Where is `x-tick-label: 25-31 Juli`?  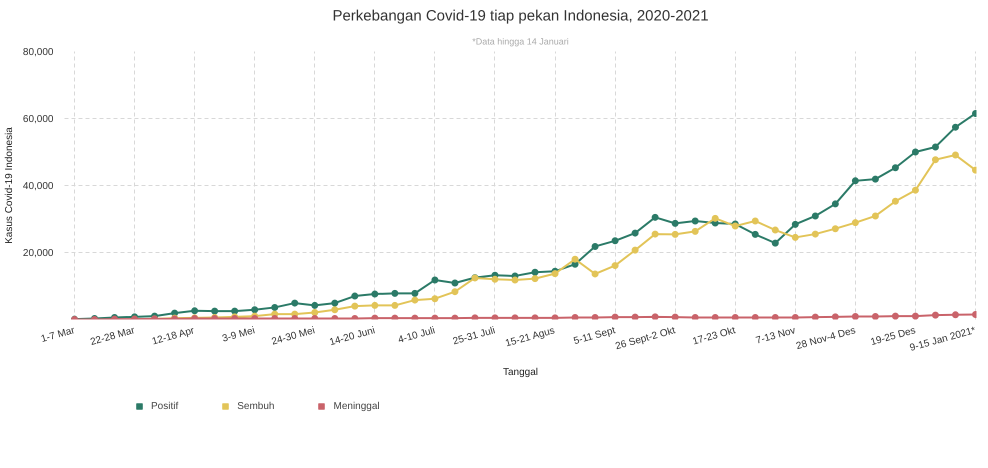
x-tick-label: 25-31 Juli is located at coordinates (474, 336).